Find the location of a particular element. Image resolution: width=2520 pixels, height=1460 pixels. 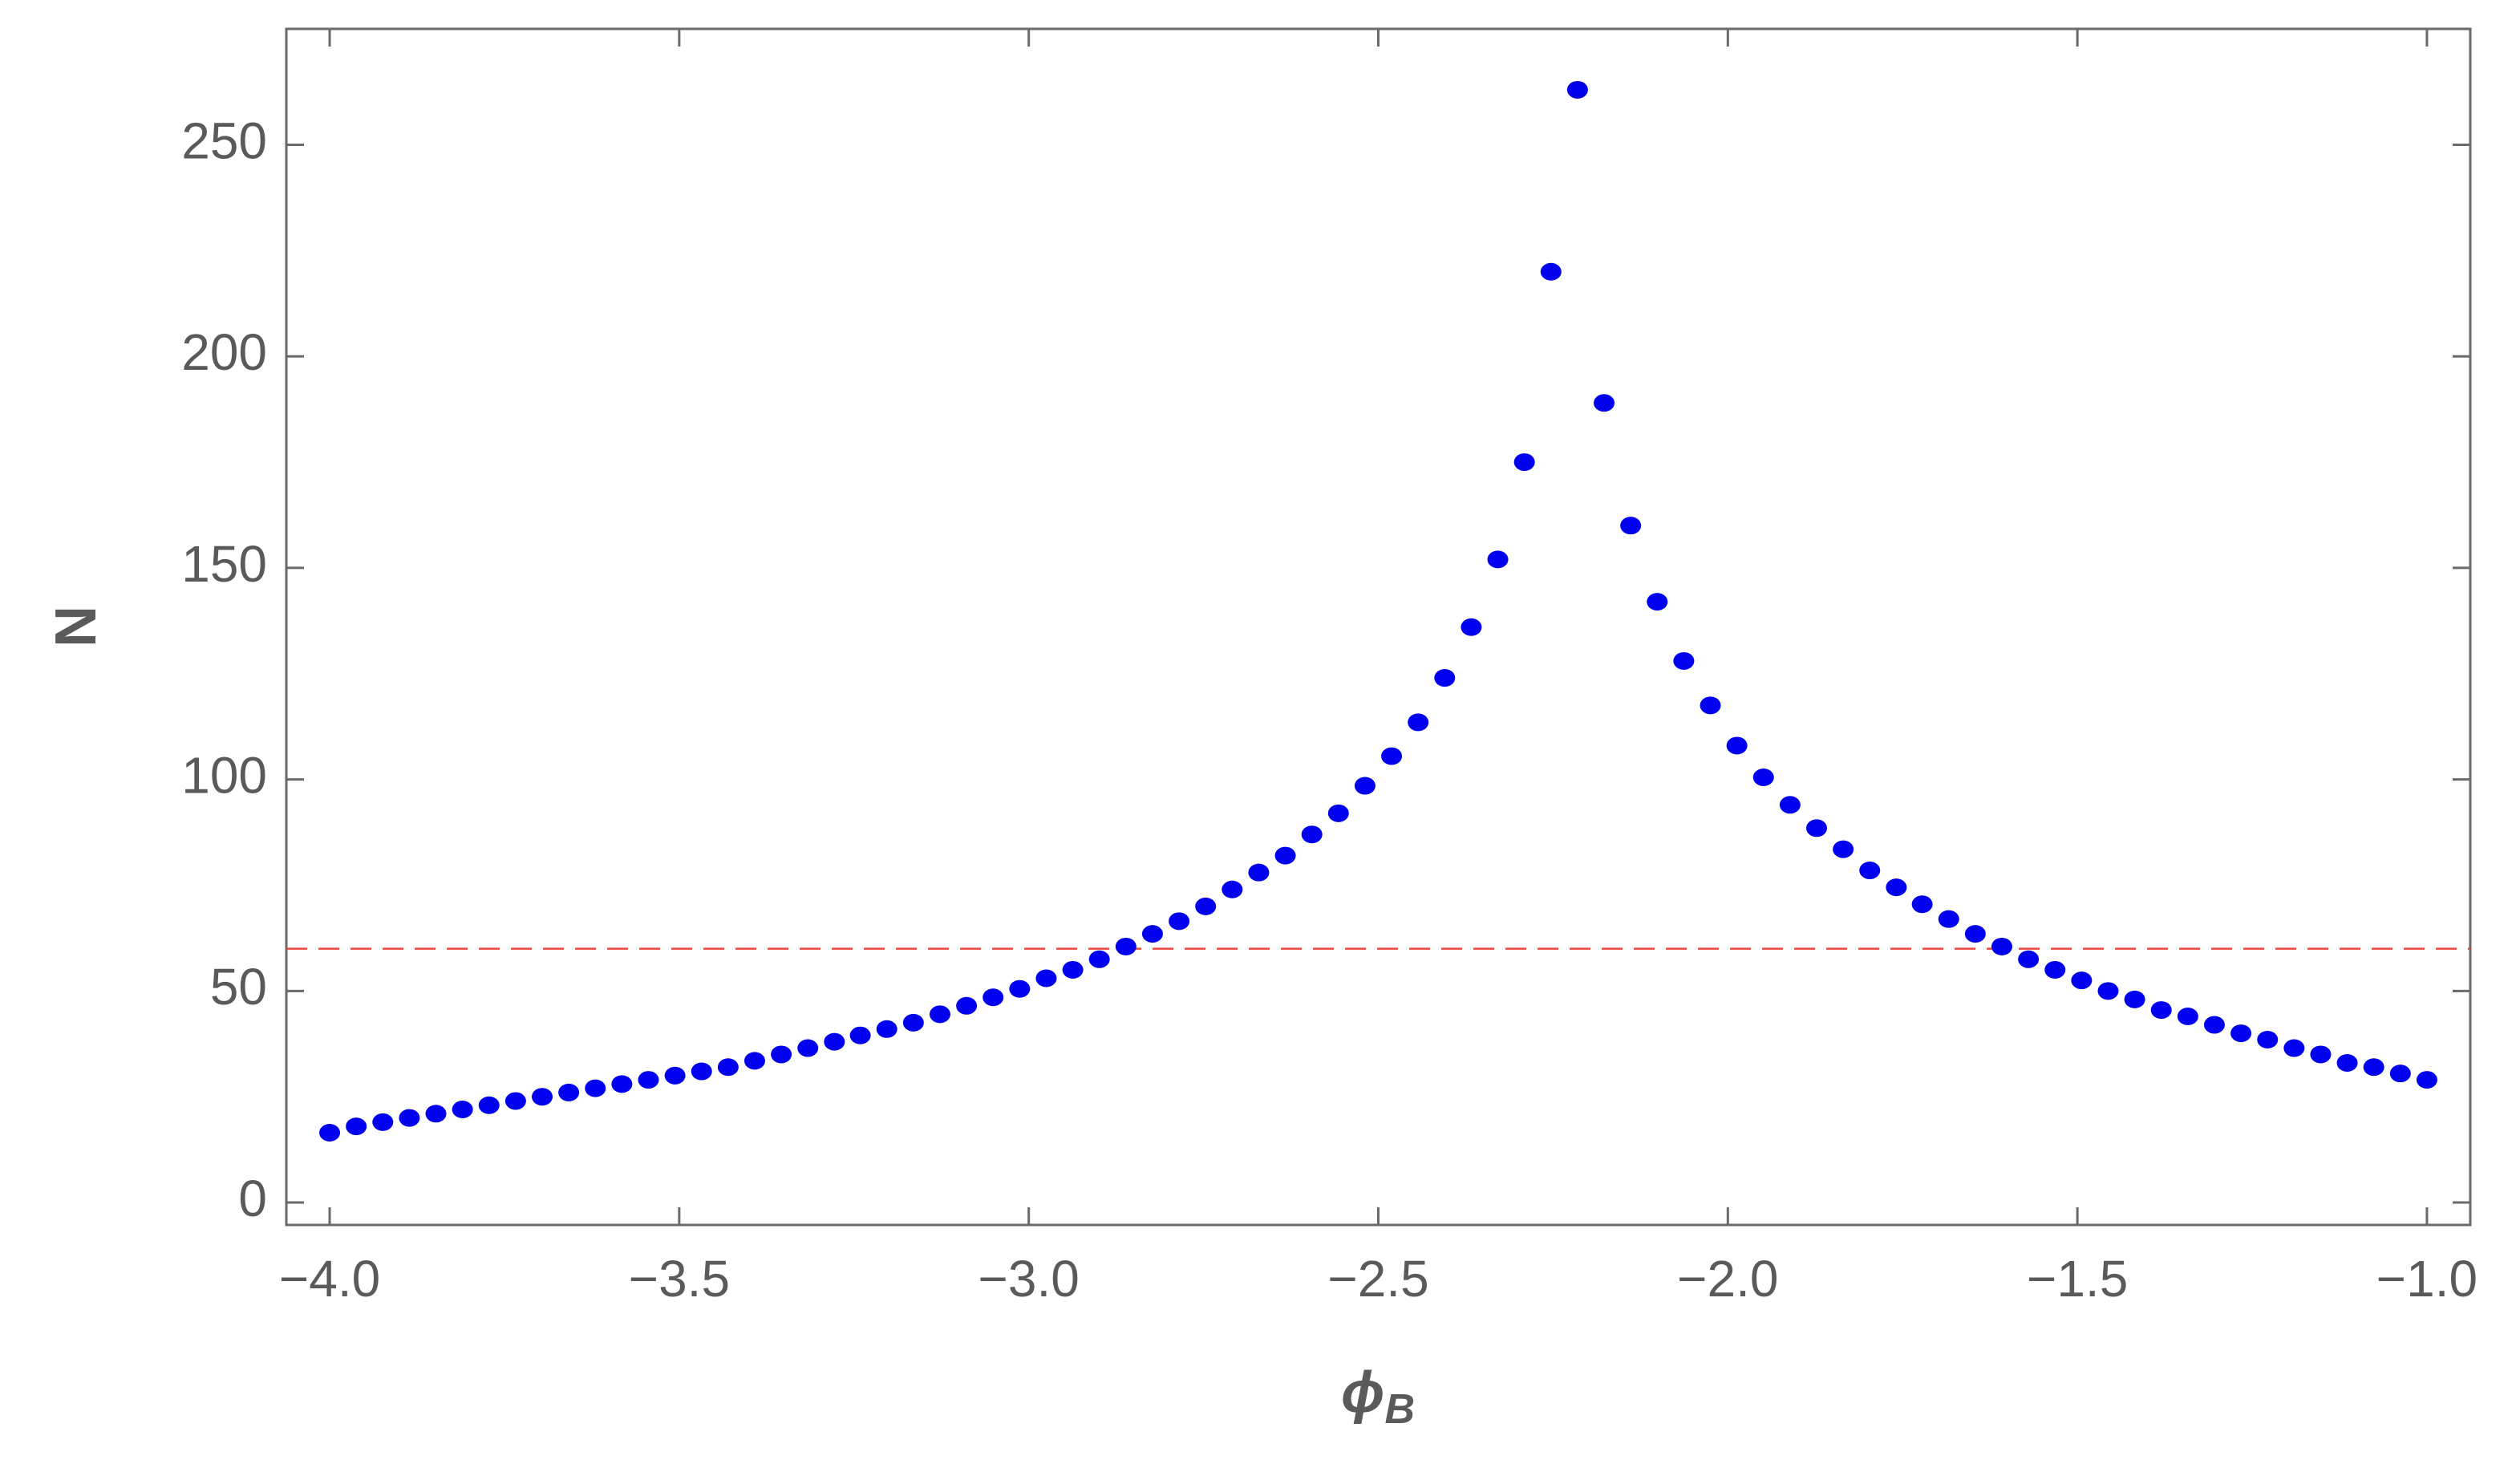

x-axis-label: ϕB is located at coordinates (1378, 1397).